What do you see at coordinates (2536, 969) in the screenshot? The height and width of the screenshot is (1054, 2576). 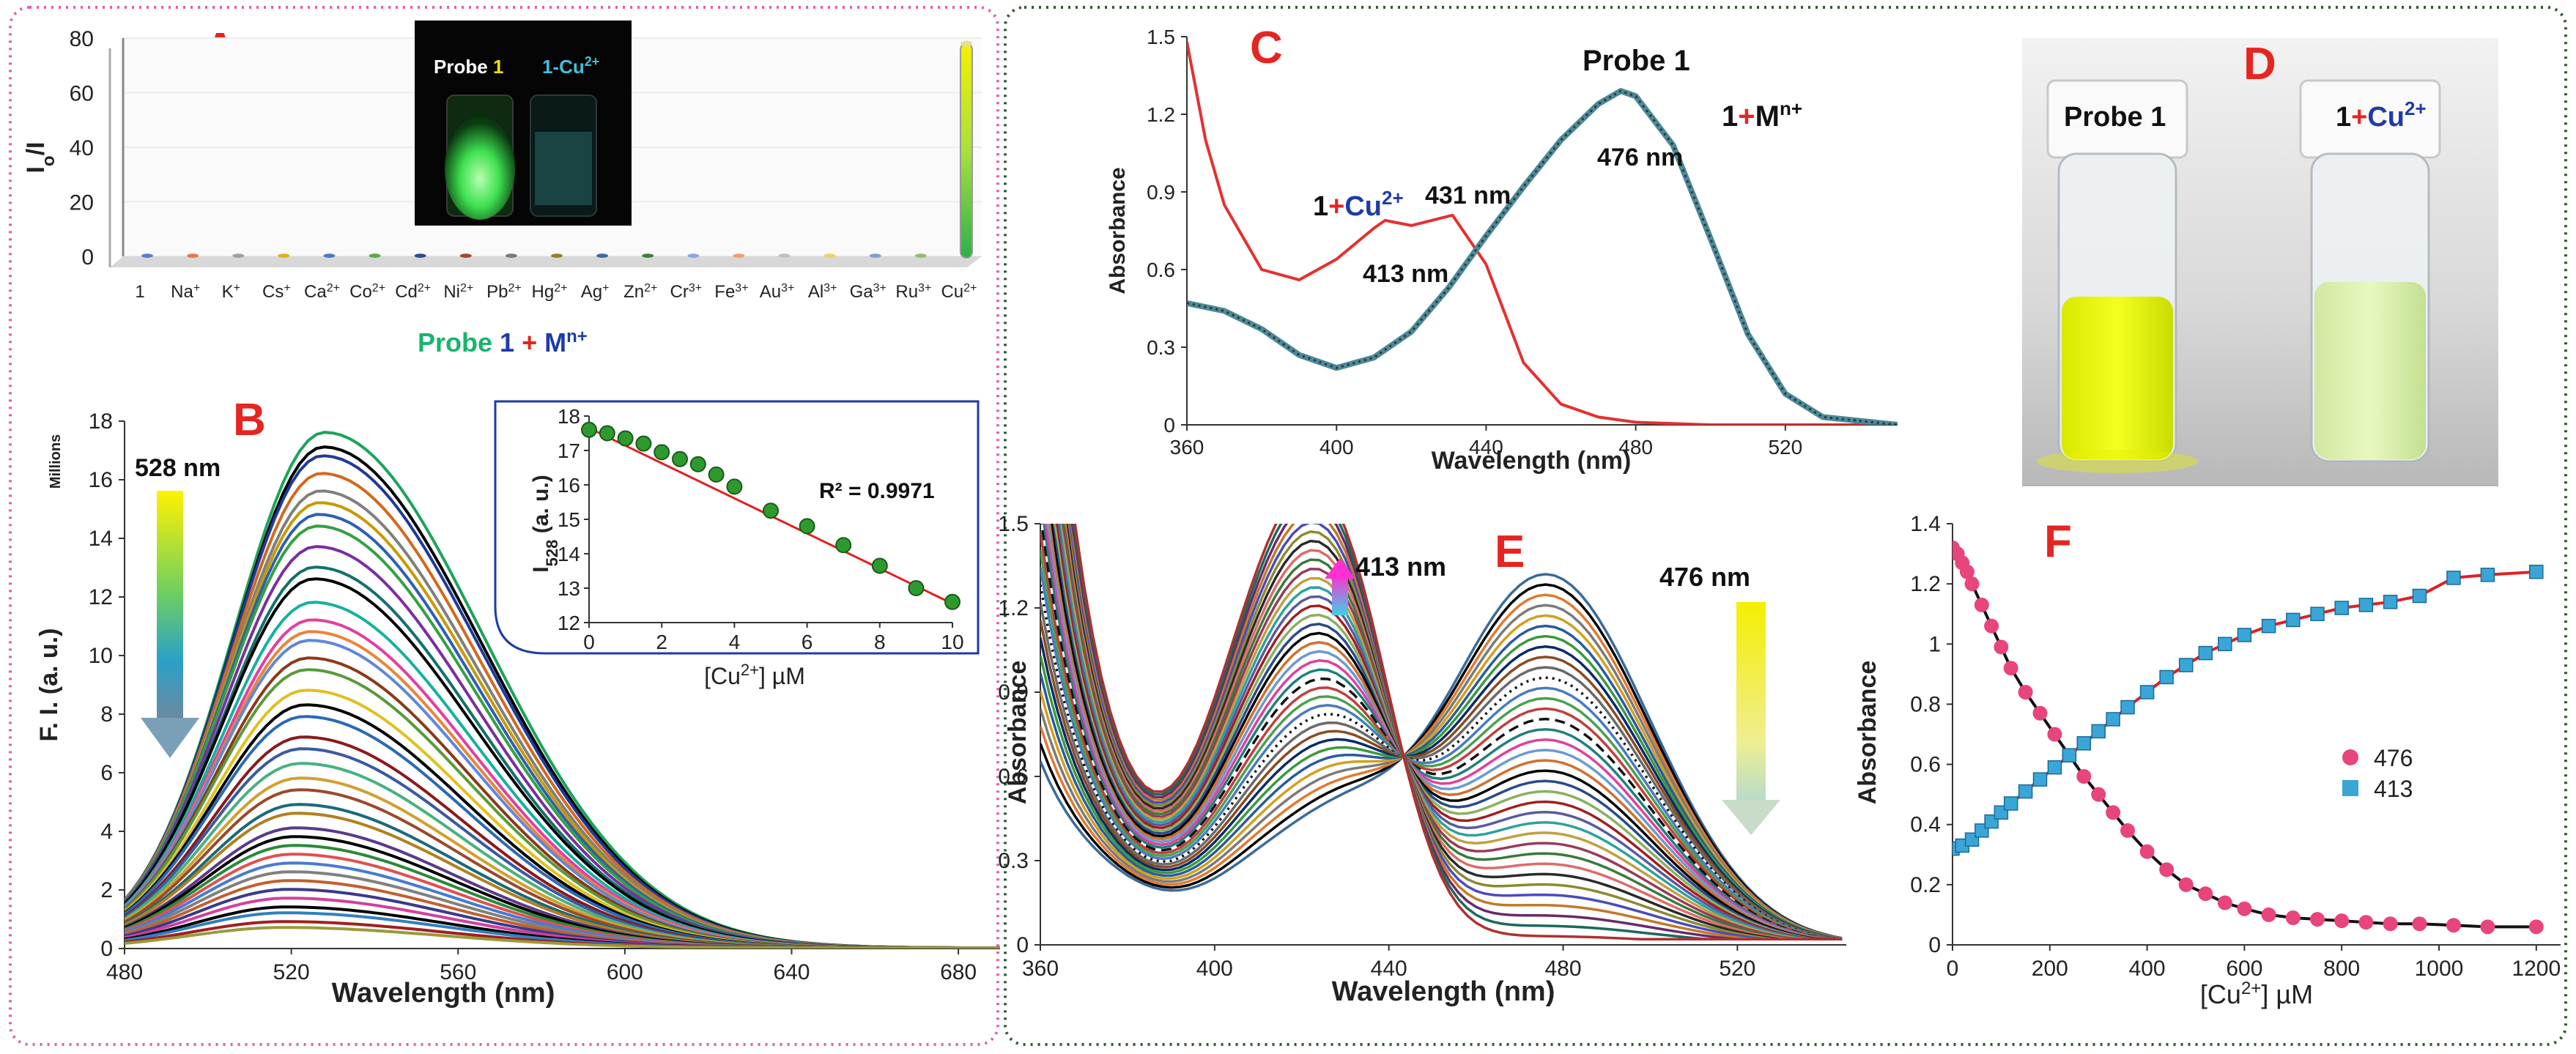 I see `xtick-label: 1200` at bounding box center [2536, 969].